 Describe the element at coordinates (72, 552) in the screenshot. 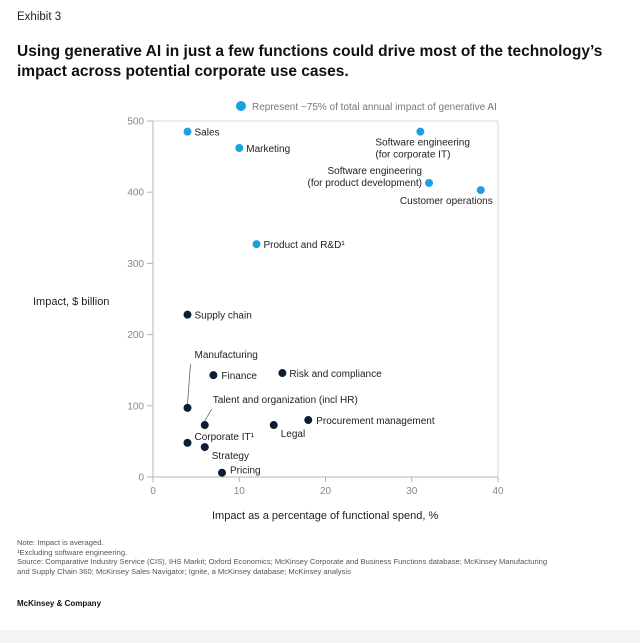

I see `footnote-line: ¹Excluding software engineering.` at that location.